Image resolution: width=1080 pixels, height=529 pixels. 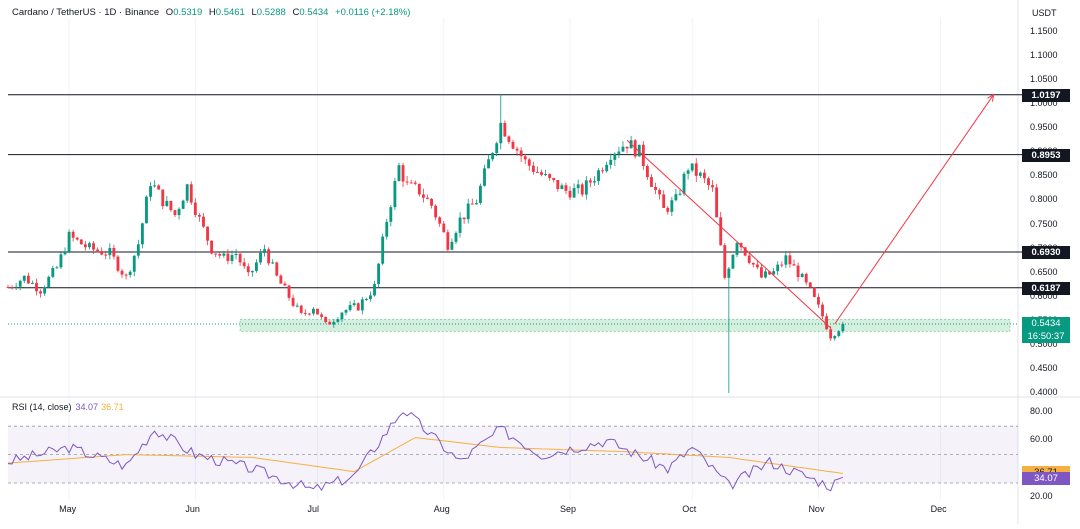 I want to click on arrow-head, so click(x=991, y=97).